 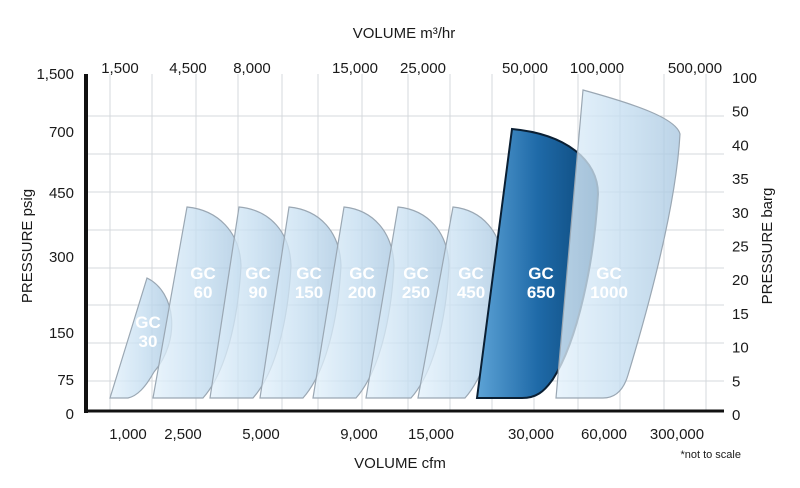 What do you see at coordinates (541, 273) in the screenshot?
I see `gc-650-label-line-0: GC` at bounding box center [541, 273].